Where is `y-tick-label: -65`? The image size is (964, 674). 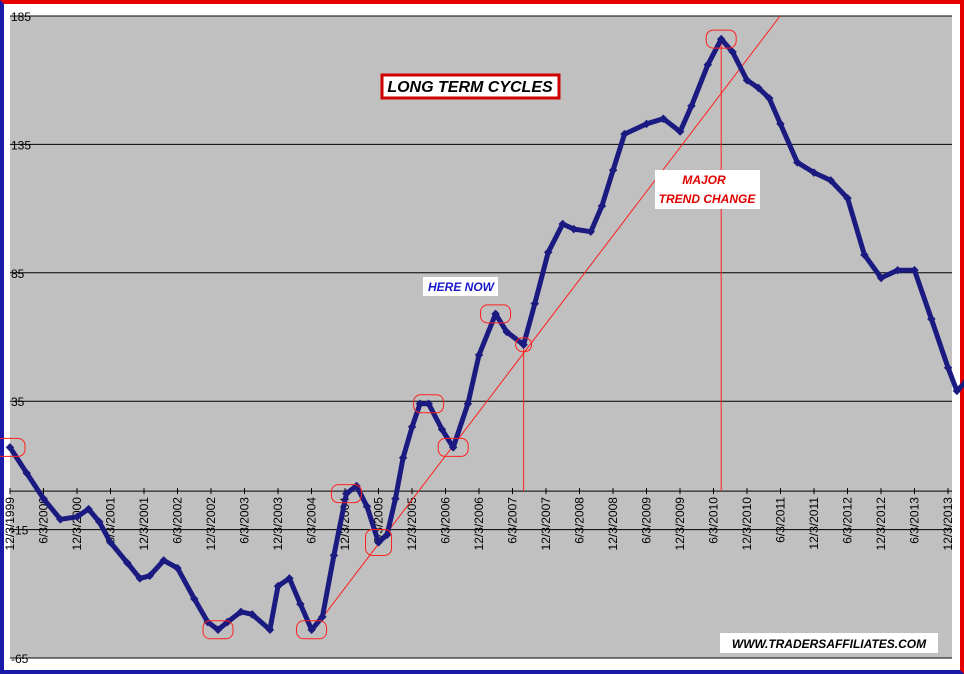 y-tick-label: -65 is located at coordinates (20, 659).